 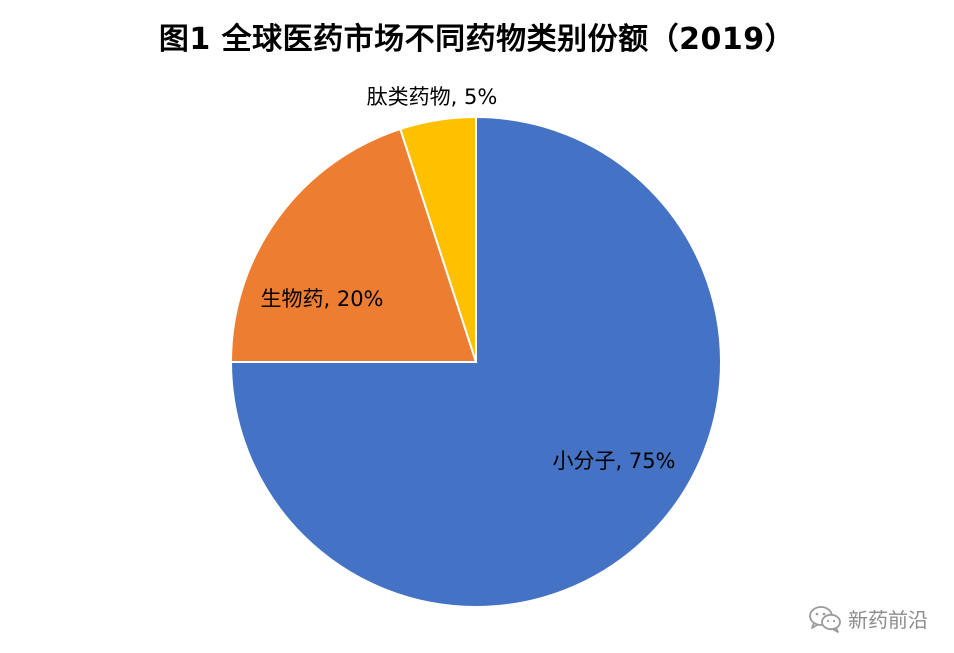 I want to click on pie-slice-label-2: 生物药, 20%, so click(x=321, y=299).